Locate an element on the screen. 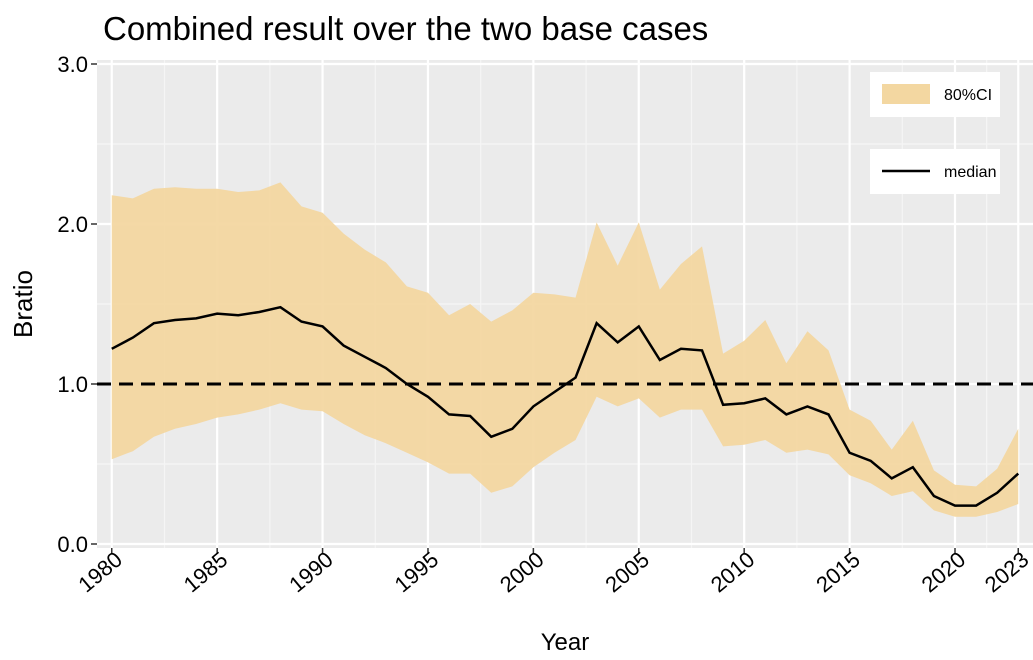 This screenshot has width=1033, height=660. y-tick-label: 3.0 is located at coordinates (72, 64).